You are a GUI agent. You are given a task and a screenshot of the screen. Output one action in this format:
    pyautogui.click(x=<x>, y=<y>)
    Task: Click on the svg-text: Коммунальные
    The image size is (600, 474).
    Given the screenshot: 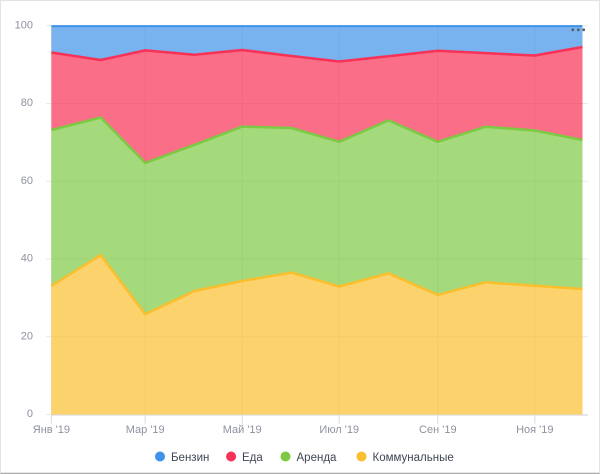 What is the action you would take?
    pyautogui.click(x=413, y=458)
    